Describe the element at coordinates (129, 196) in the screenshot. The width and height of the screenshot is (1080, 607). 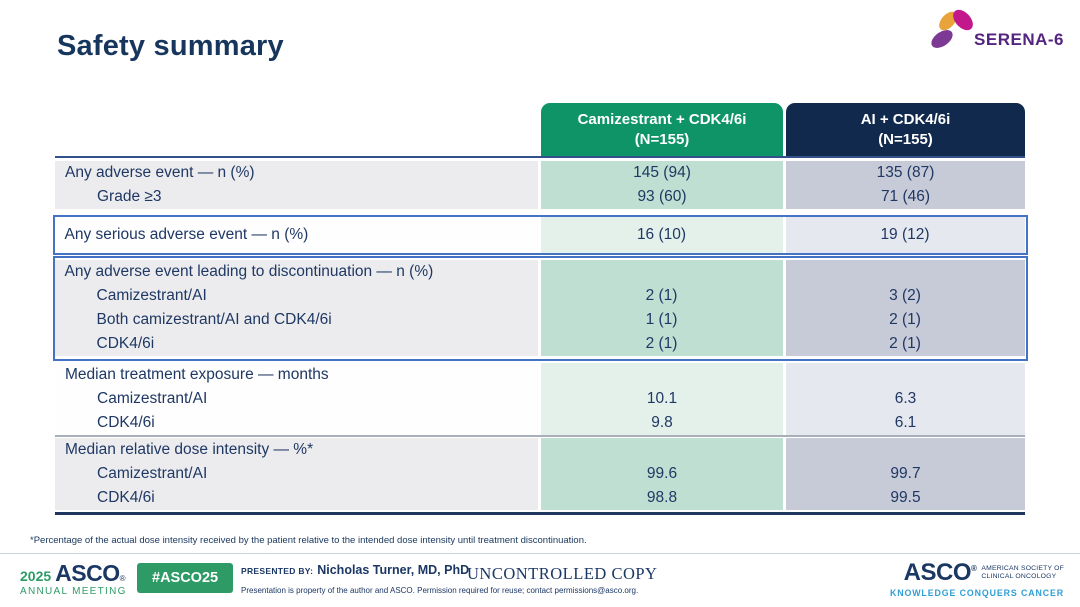
I see `row-label: Grade ≥3` at that location.